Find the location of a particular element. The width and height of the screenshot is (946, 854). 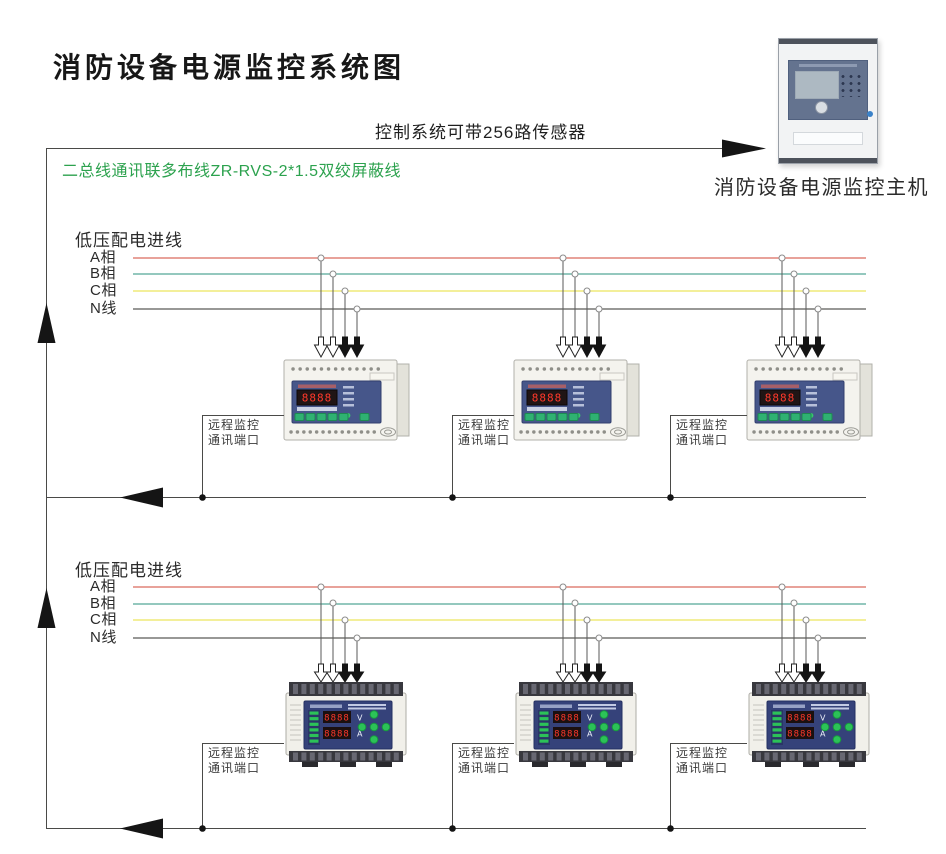

host-control-panel is located at coordinates (828, 90).